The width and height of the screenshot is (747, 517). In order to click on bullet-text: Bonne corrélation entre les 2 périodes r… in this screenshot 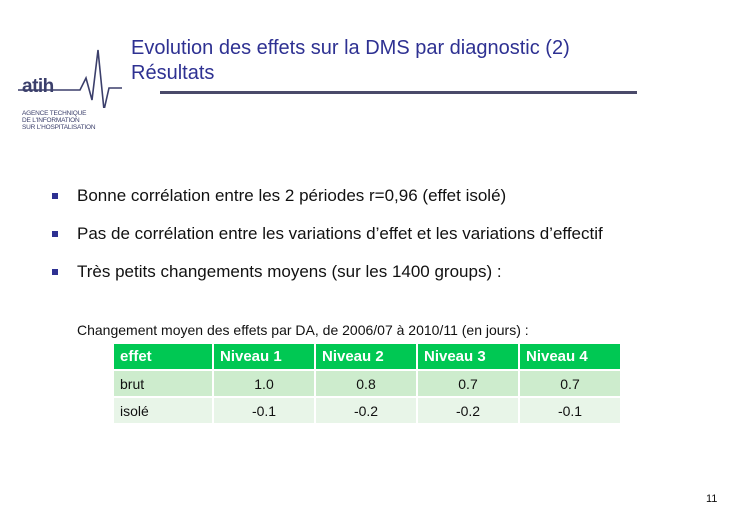, I will do `click(292, 195)`.